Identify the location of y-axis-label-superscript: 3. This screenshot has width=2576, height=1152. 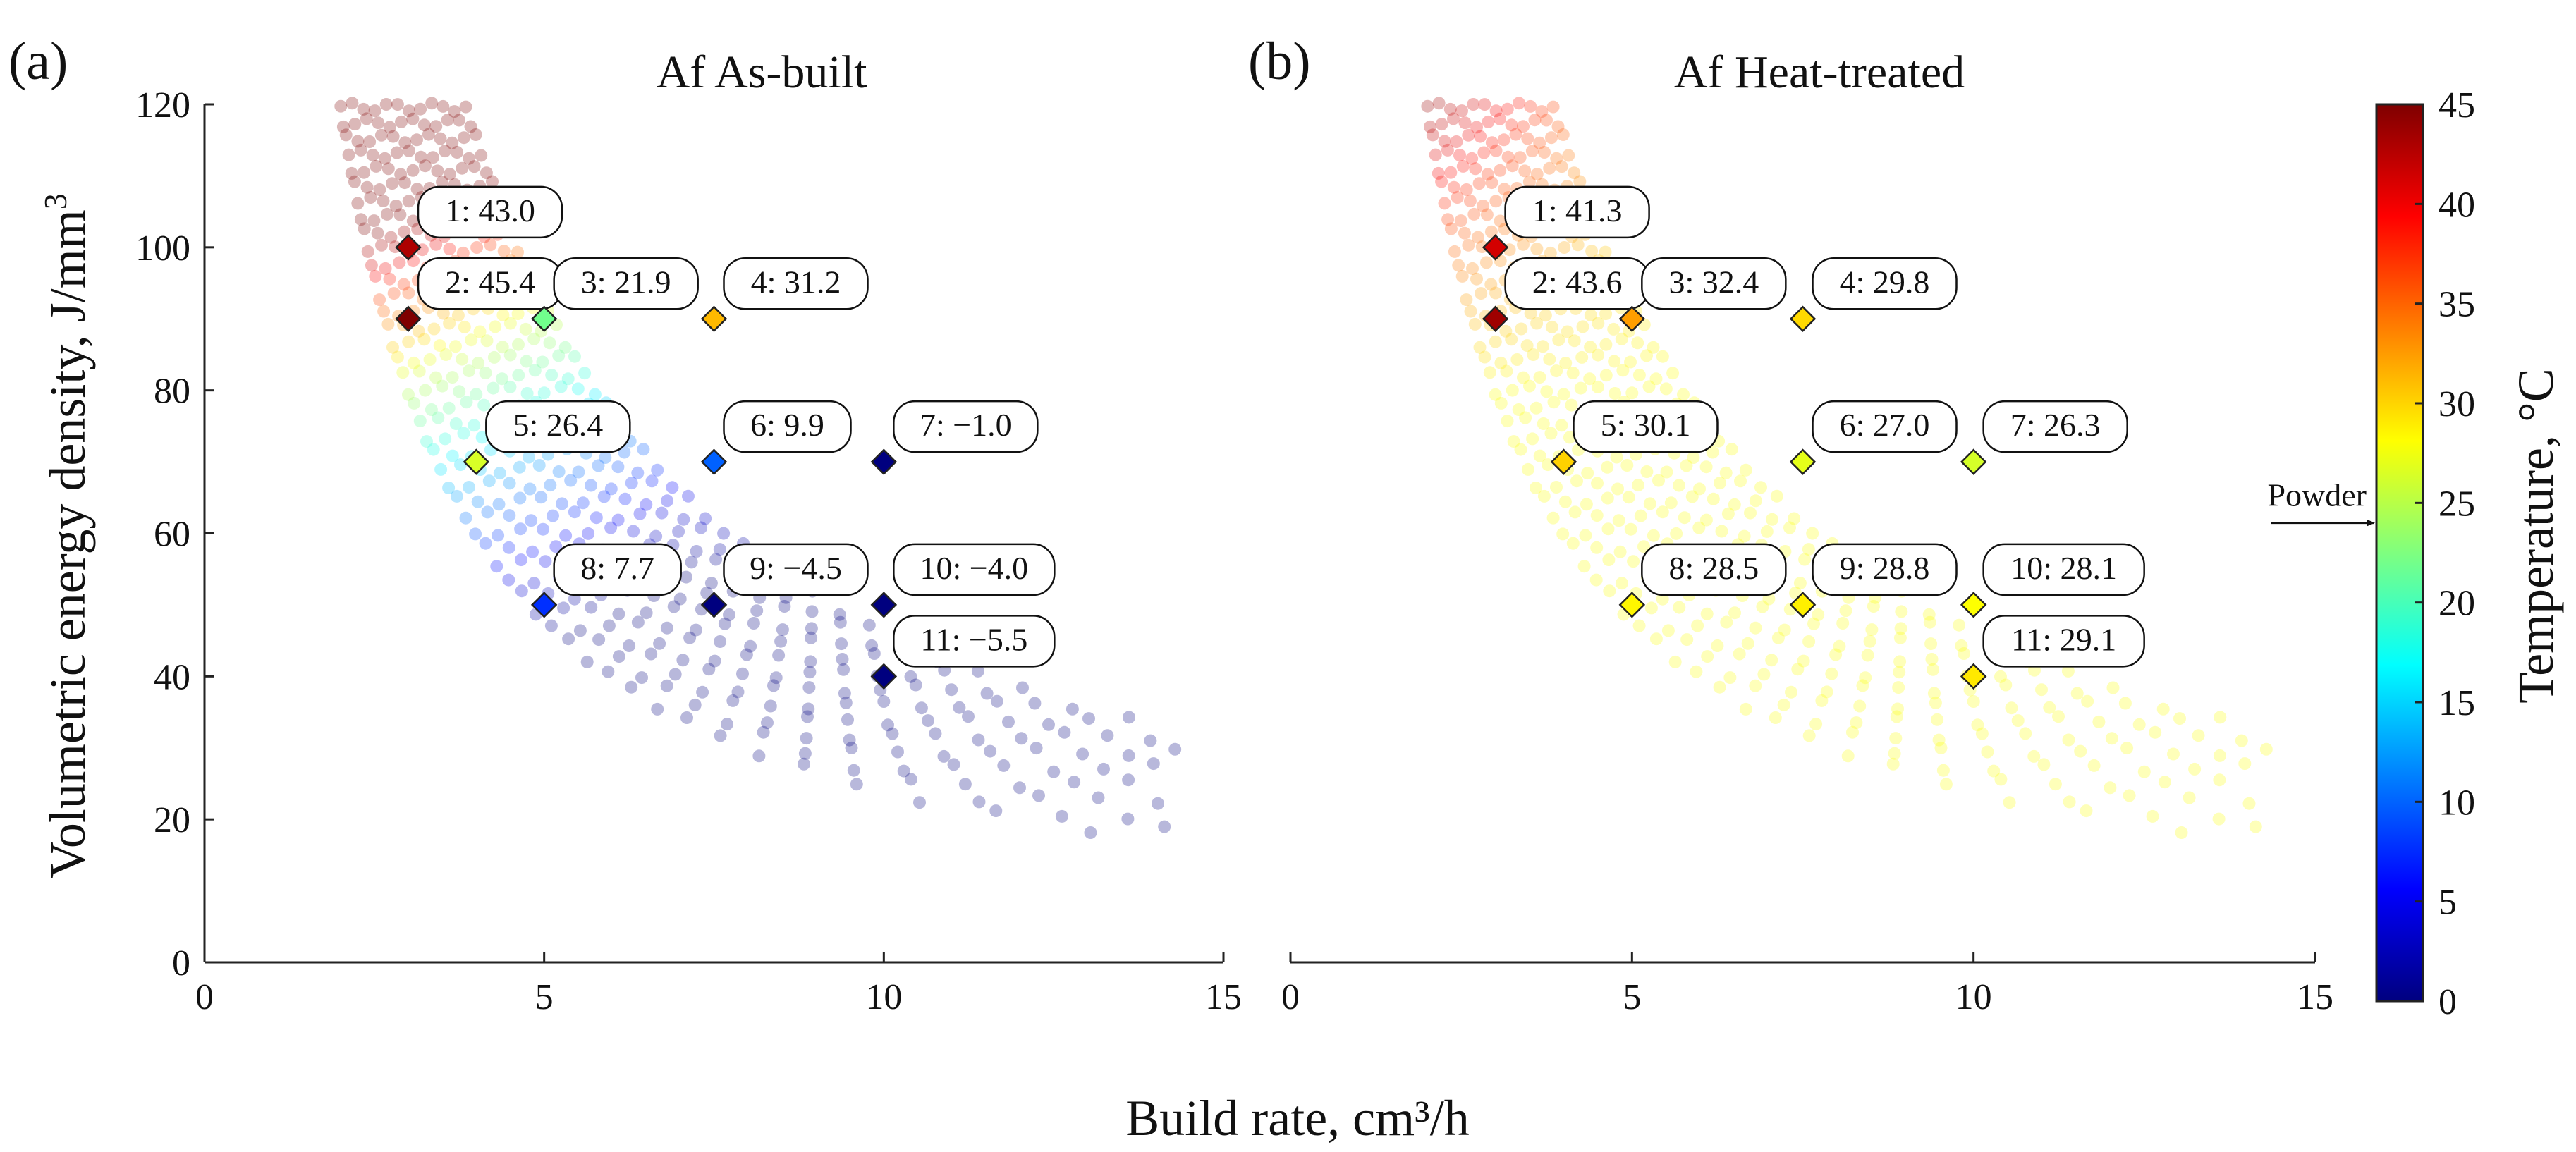
(55, 201).